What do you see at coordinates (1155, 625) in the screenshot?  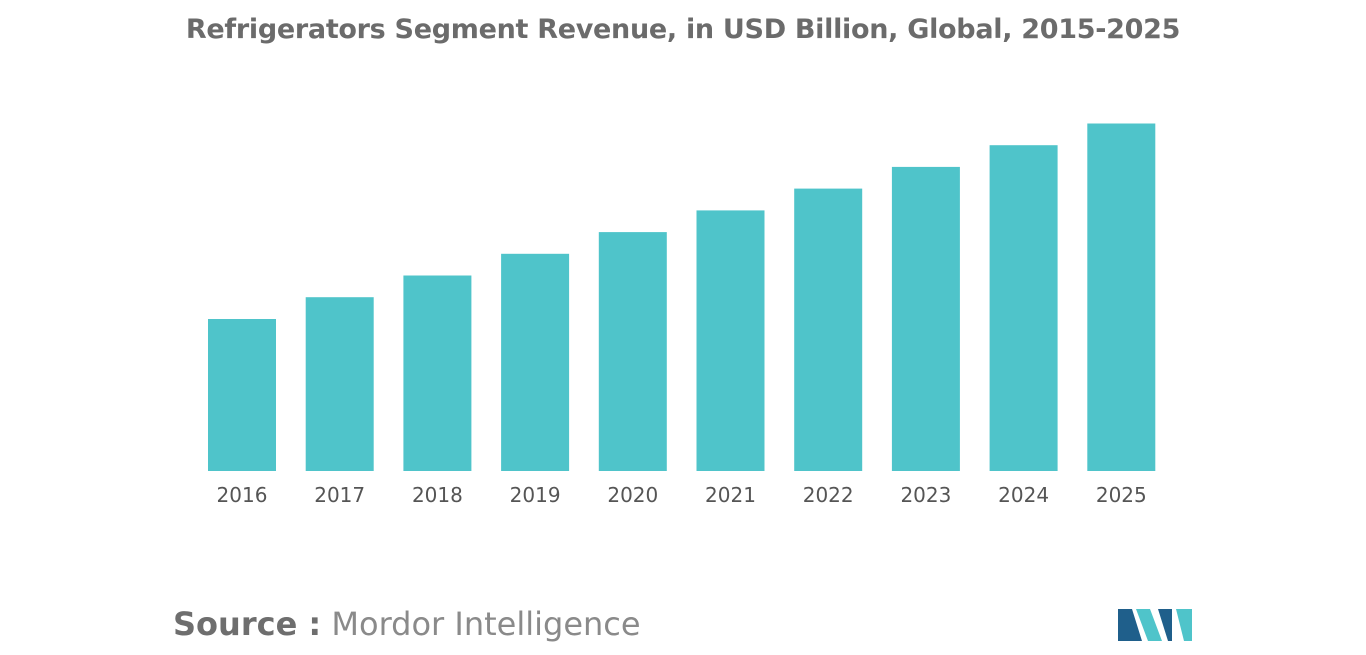 I see `mordor-intelligence-logo-icon` at bounding box center [1155, 625].